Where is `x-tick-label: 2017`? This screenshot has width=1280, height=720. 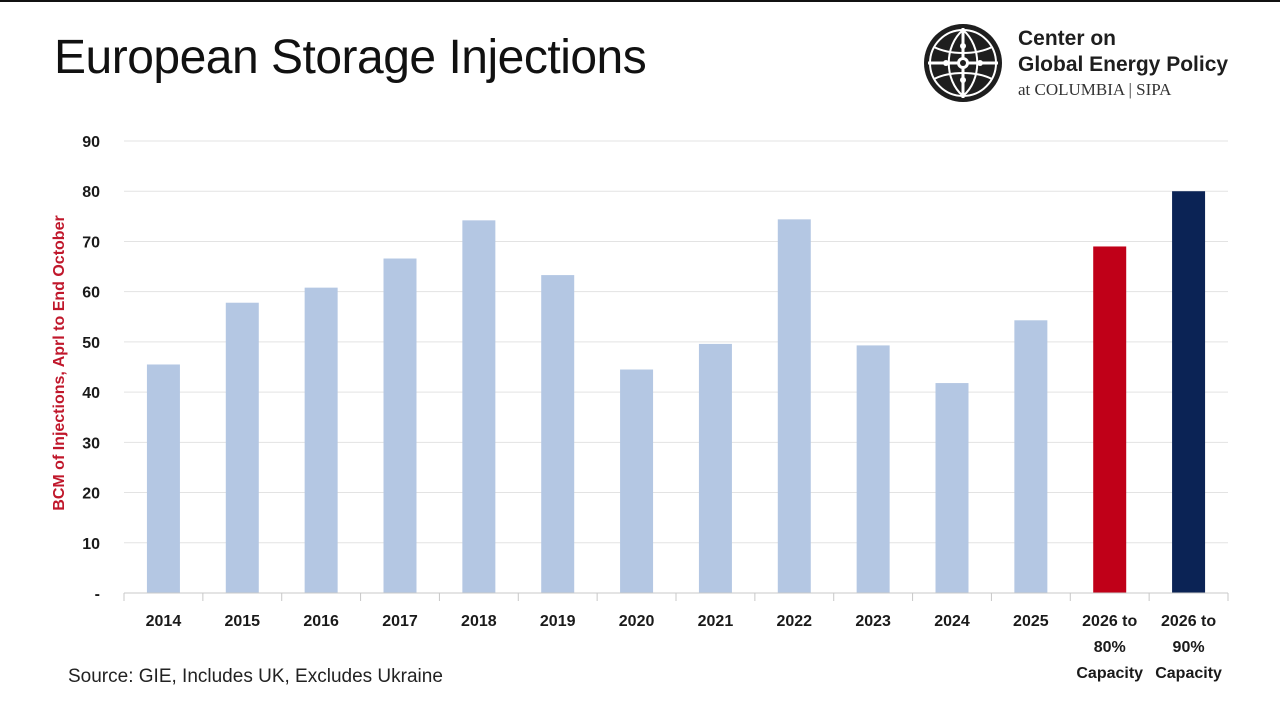
x-tick-label: 2017 is located at coordinates (400, 621).